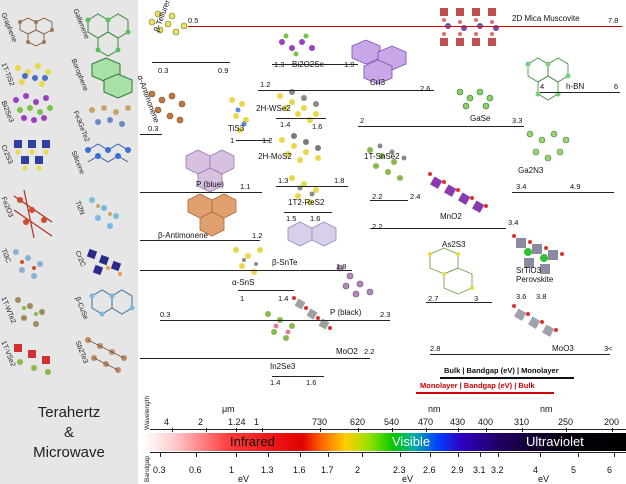 The width and height of the screenshot is (626, 484). What do you see at coordinates (369, 351) in the screenshot?
I see `val-moo2: 2.2` at bounding box center [369, 351].